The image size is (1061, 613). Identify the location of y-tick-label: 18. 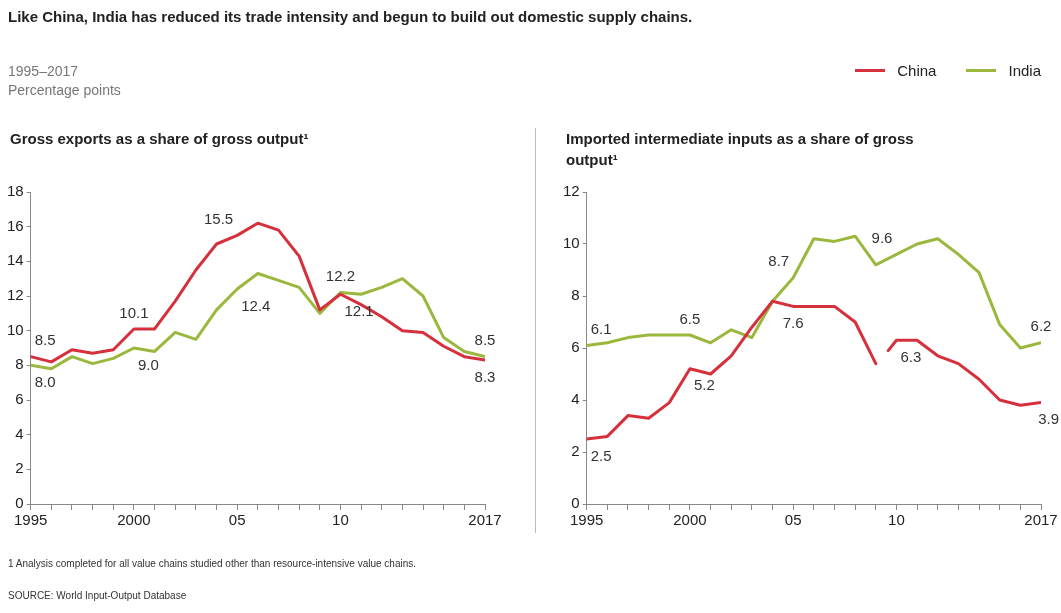
(15, 191).